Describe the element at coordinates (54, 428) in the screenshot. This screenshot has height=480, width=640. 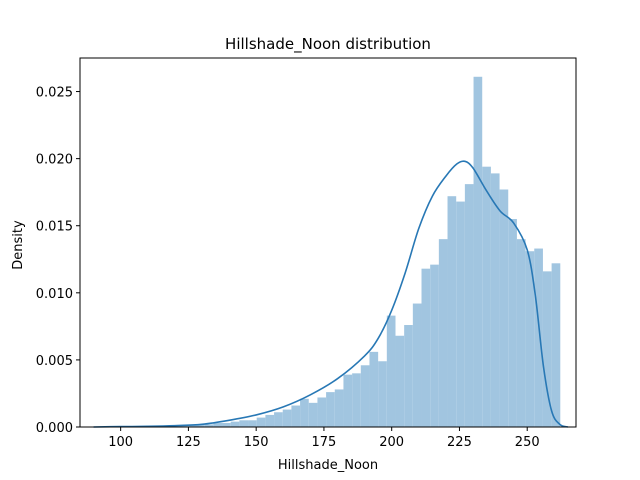
I see `y-tick-label: 0.000` at that location.